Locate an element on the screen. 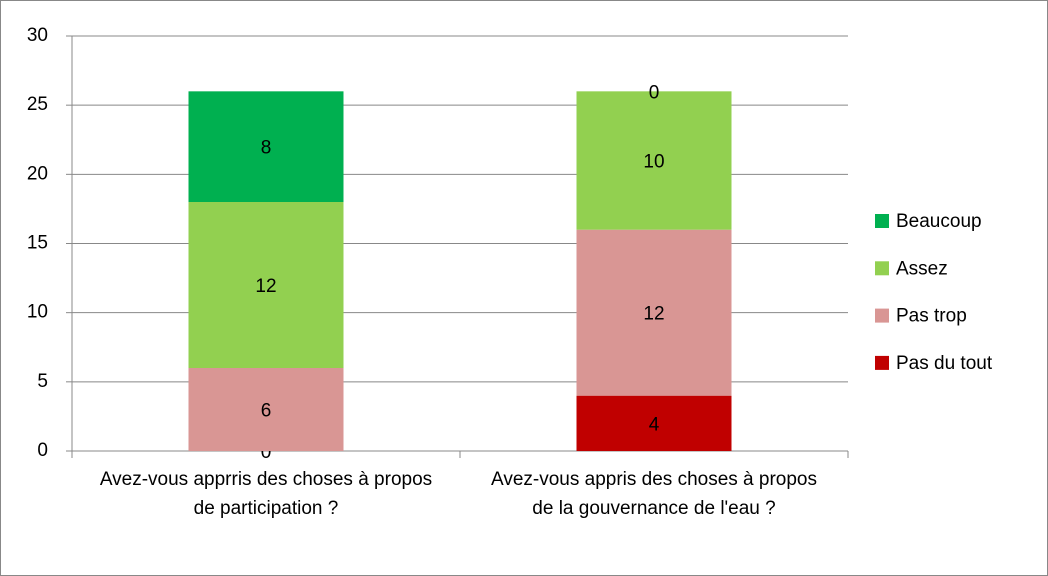 Image resolution: width=1048 pixels, height=576 pixels. data-label: 8 is located at coordinates (266, 148).